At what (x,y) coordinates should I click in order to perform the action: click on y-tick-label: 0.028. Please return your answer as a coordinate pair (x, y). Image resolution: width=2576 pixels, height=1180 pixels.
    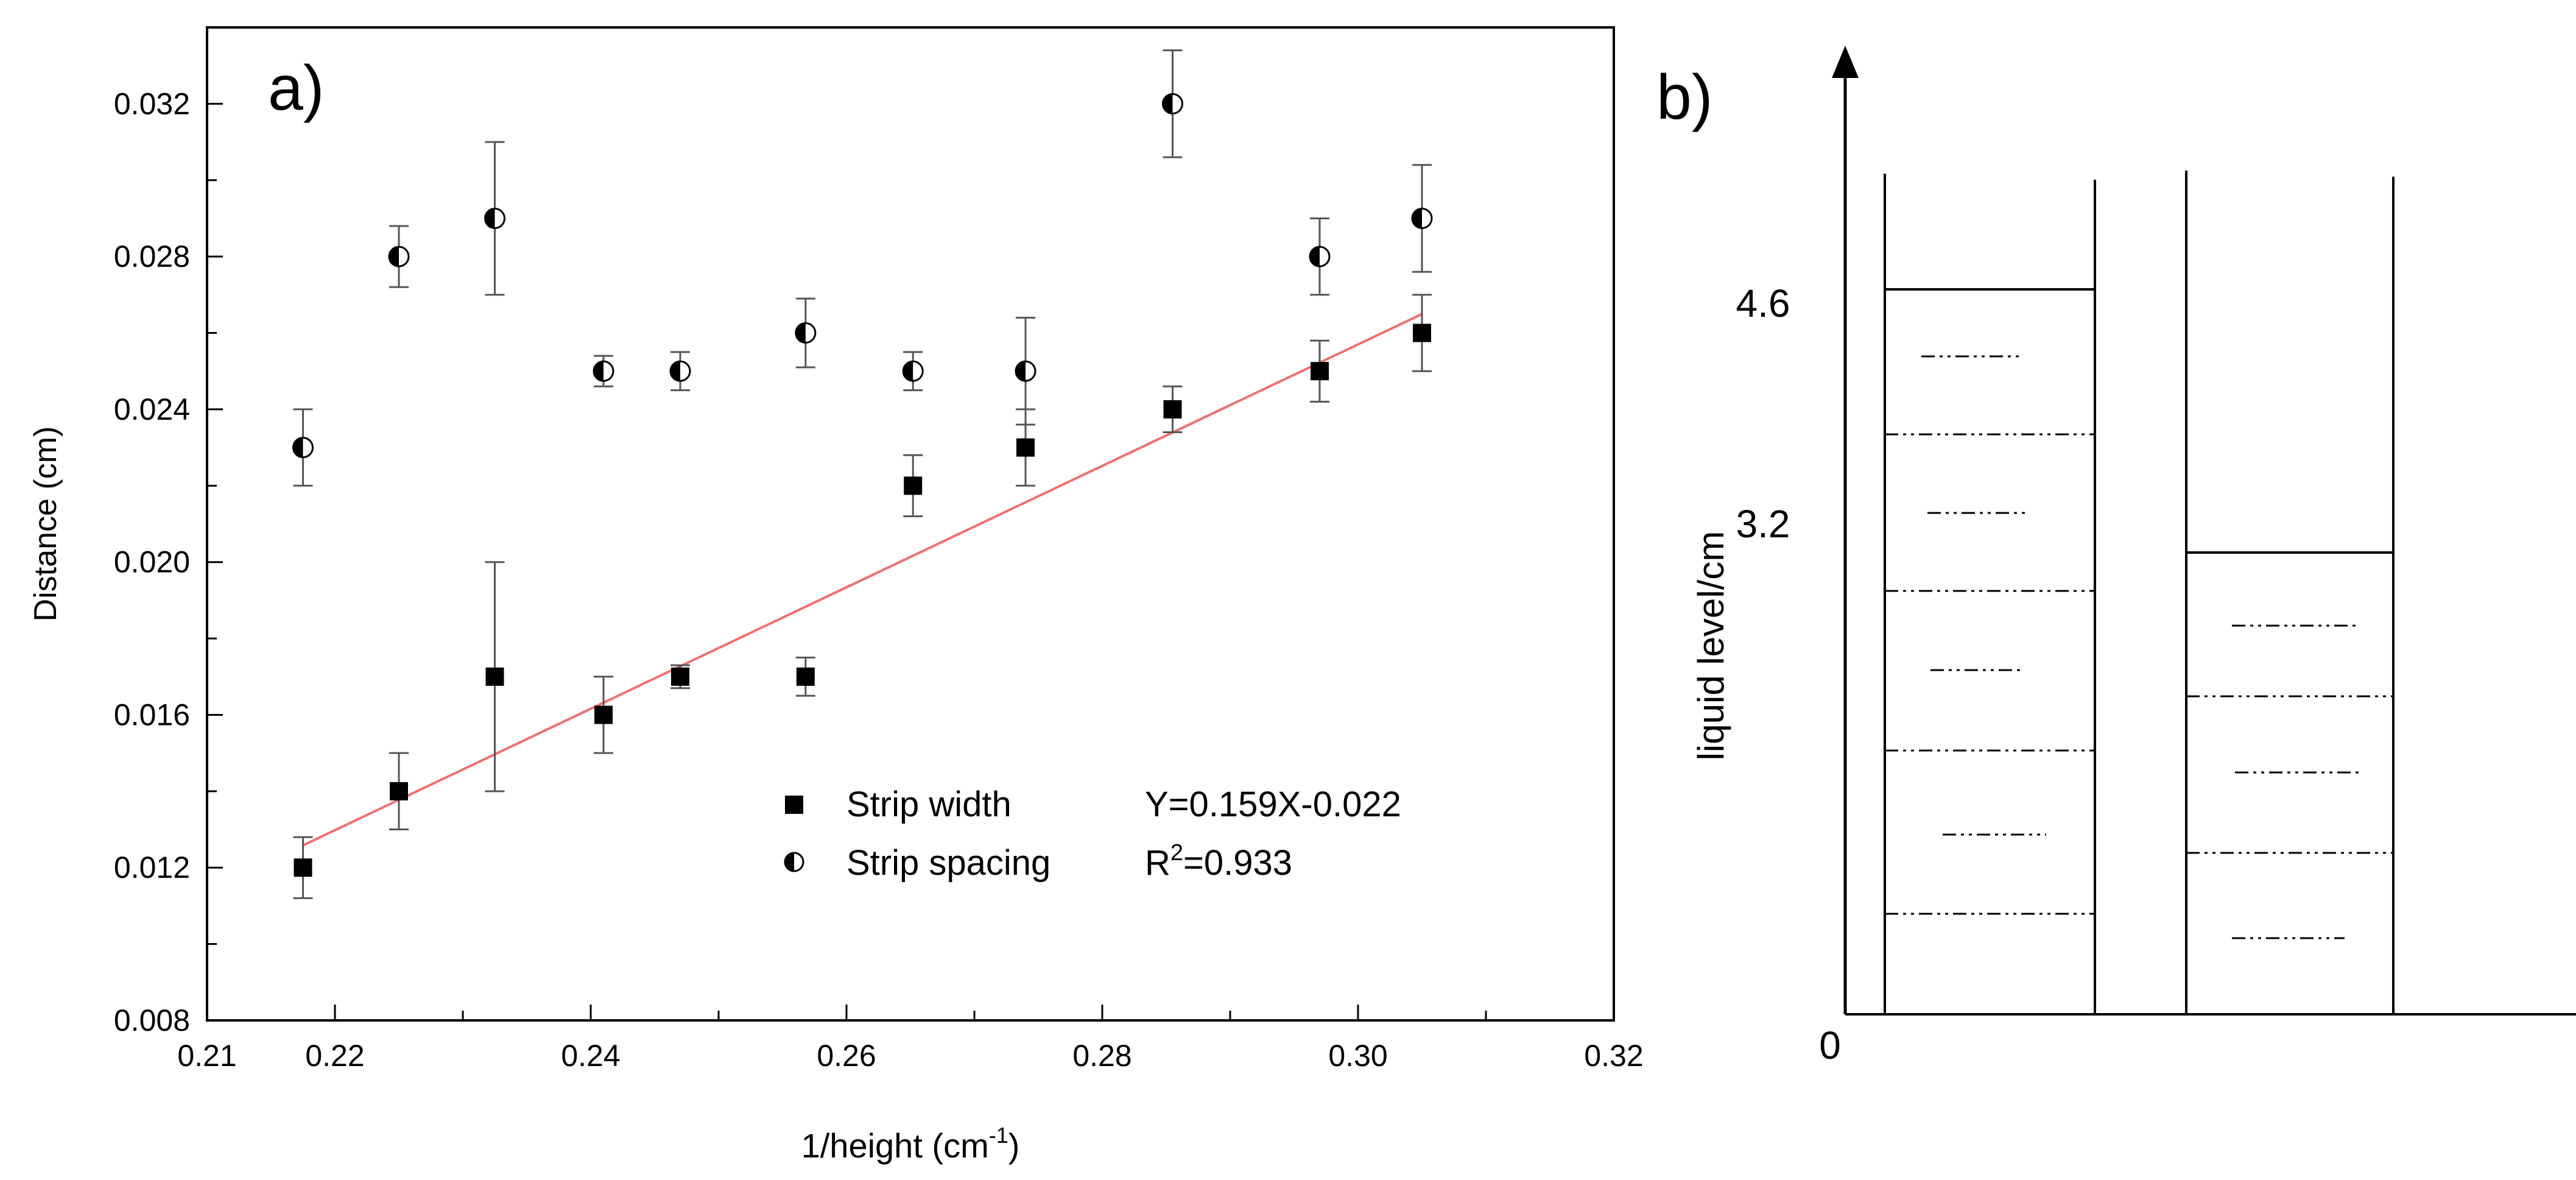
    Looking at the image, I should click on (152, 256).